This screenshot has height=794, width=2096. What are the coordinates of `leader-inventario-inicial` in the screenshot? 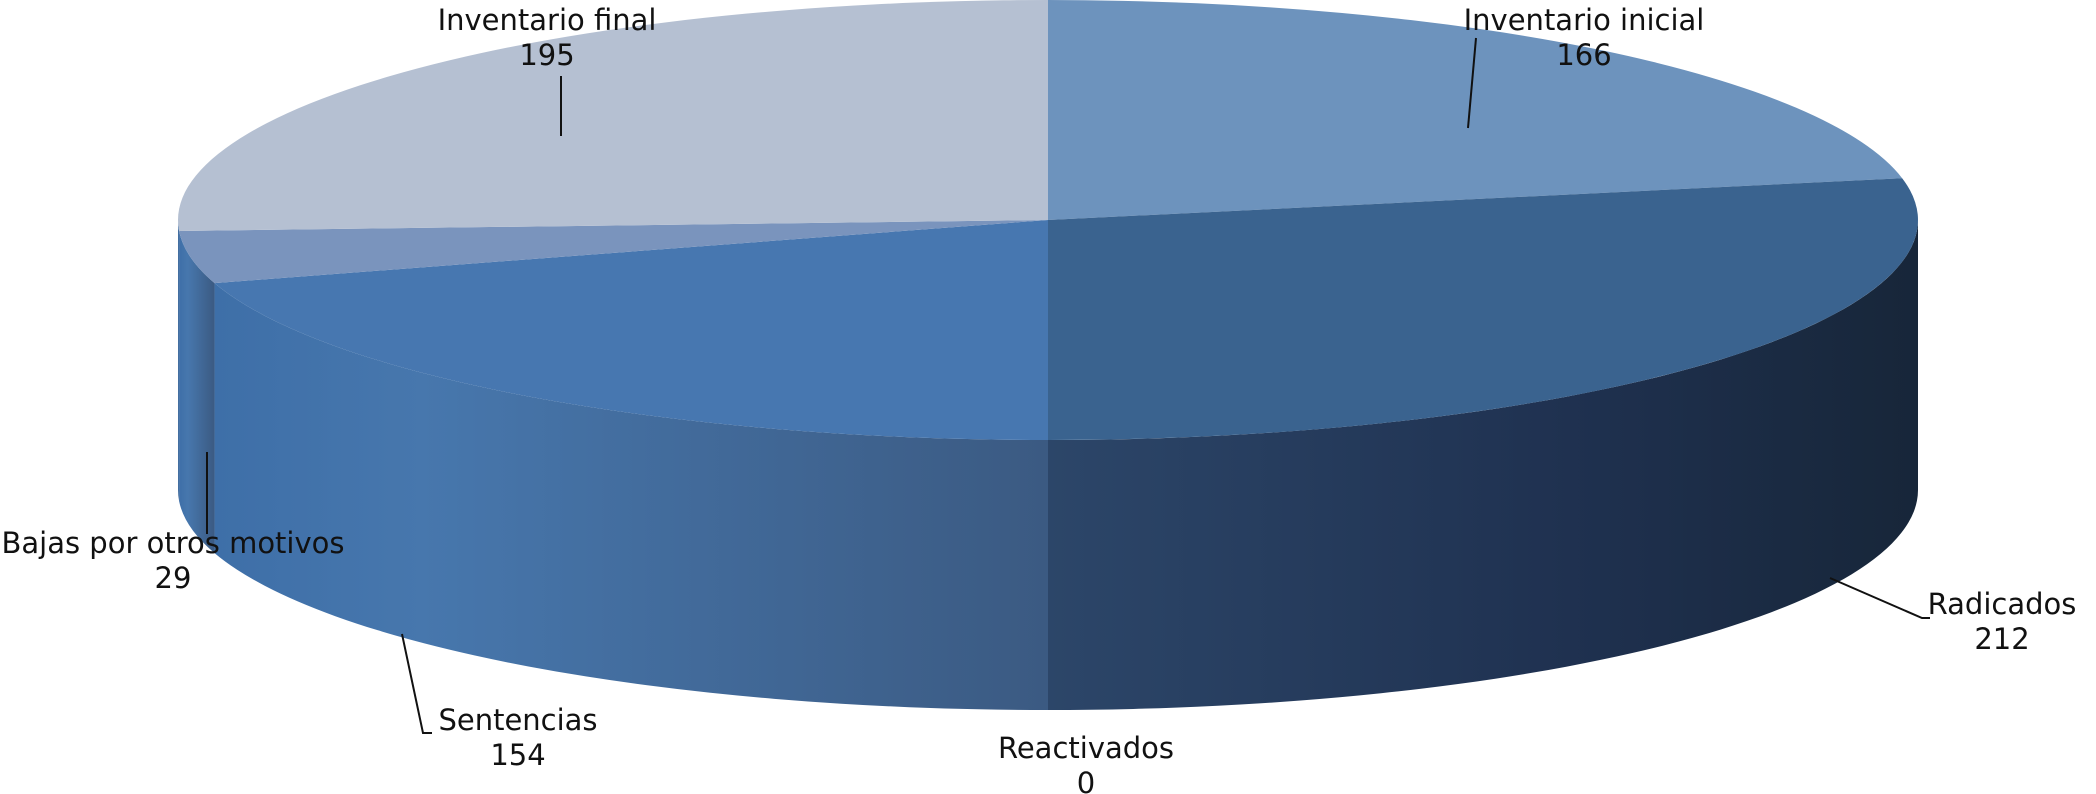 It's located at (1472, 83).